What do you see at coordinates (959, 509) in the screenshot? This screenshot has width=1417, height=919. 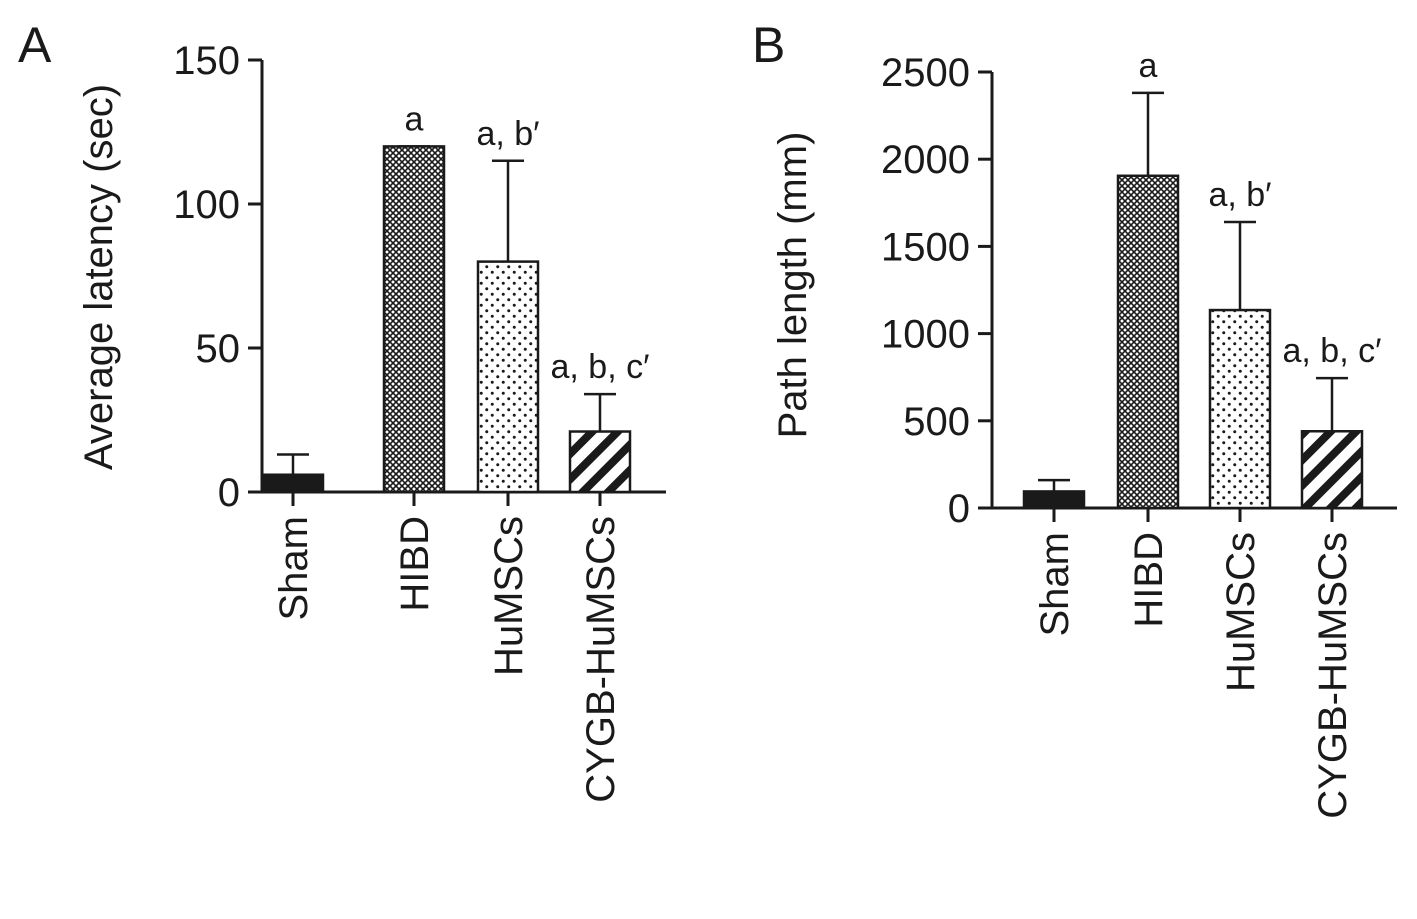 I see `y-tick-label-b: 0` at bounding box center [959, 509].